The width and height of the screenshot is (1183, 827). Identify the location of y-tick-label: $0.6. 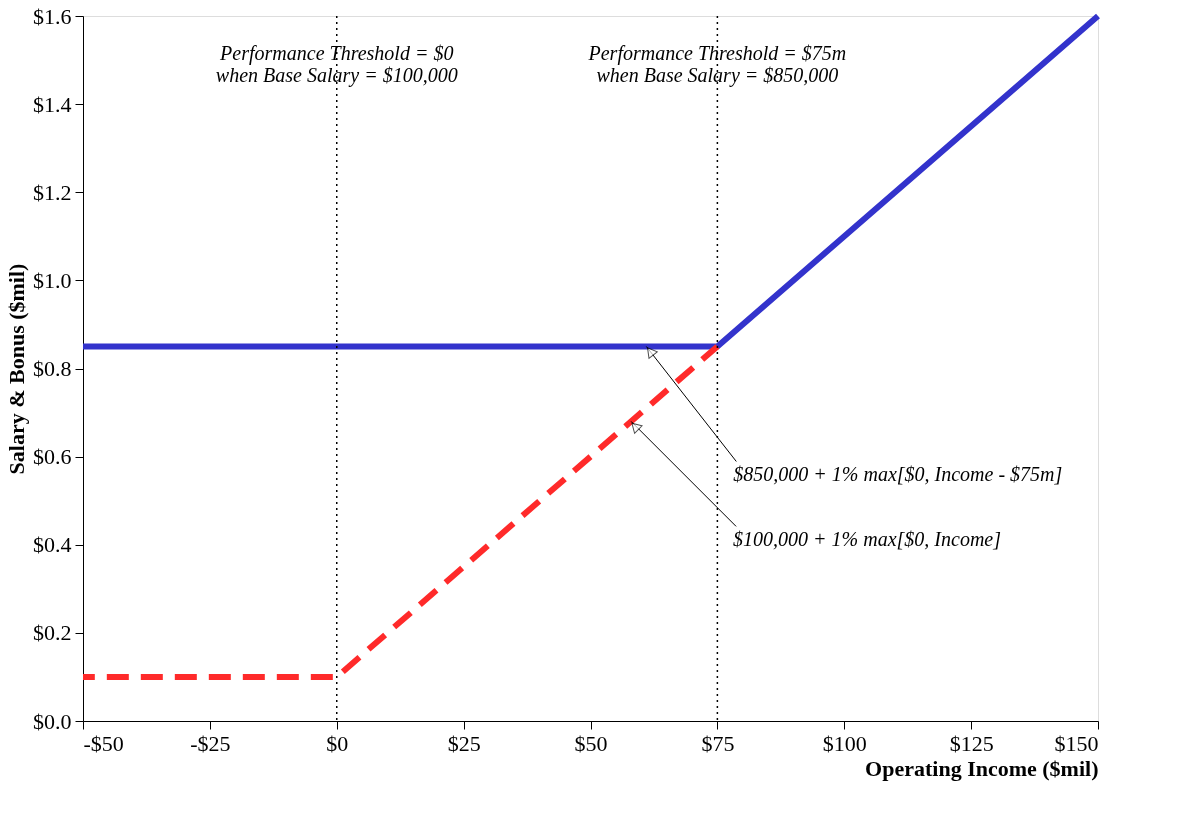
(52, 457).